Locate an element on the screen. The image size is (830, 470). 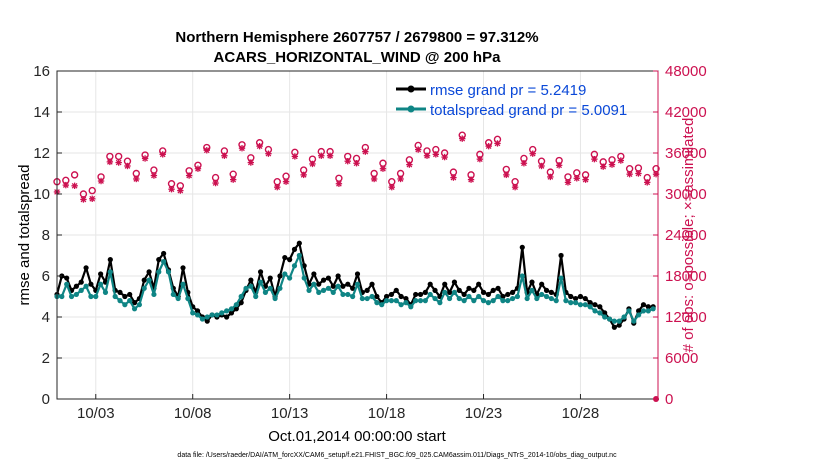
x-tick-label: 10/28 is located at coordinates (581, 413).